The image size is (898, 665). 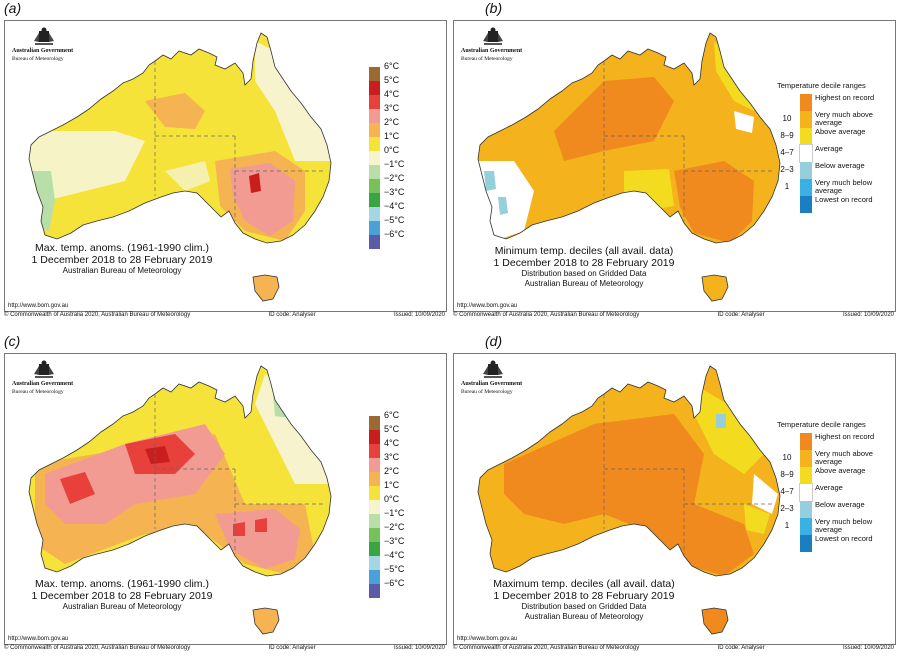 I want to click on legend-label: 5°C, so click(x=392, y=80).